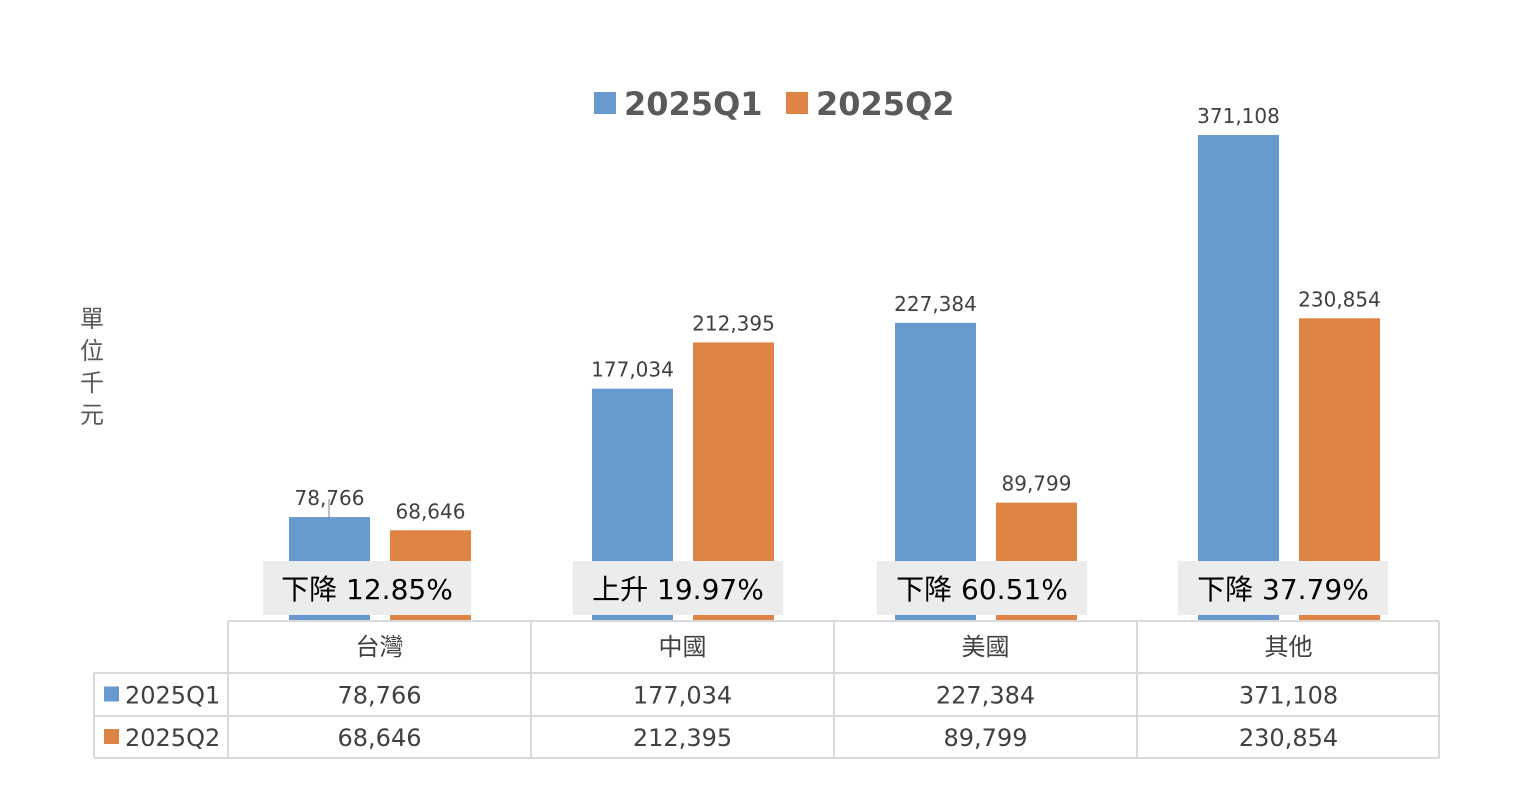 This screenshot has height=798, width=1516. I want to click on change-label-2: 上升 19.97%, so click(678, 589).